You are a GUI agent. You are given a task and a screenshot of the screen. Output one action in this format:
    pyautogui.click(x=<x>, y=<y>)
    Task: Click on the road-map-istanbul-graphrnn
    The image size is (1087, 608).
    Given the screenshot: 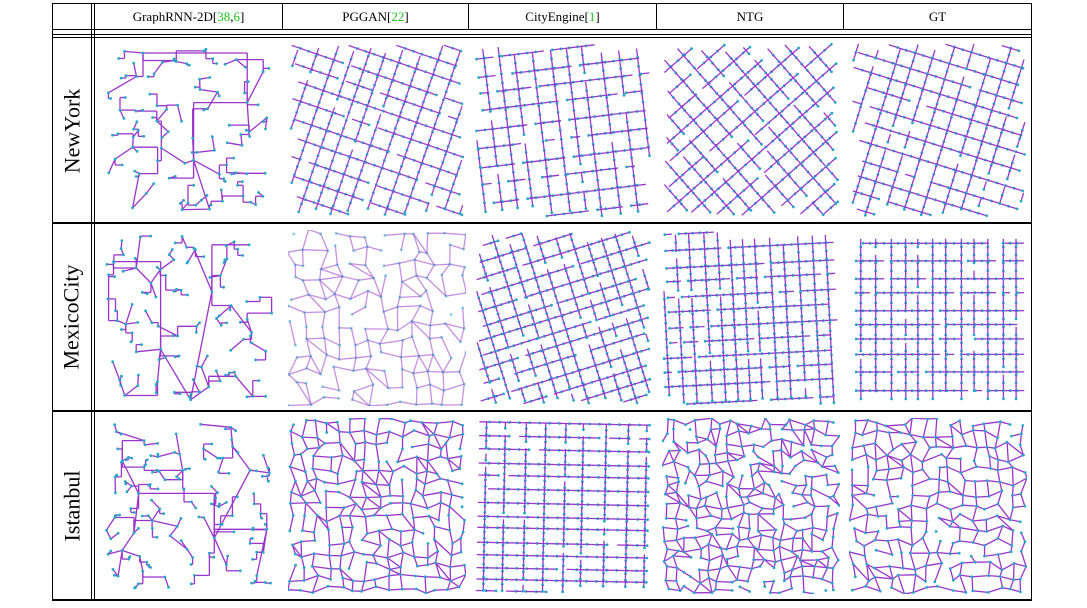 What is the action you would take?
    pyautogui.click(x=189, y=506)
    